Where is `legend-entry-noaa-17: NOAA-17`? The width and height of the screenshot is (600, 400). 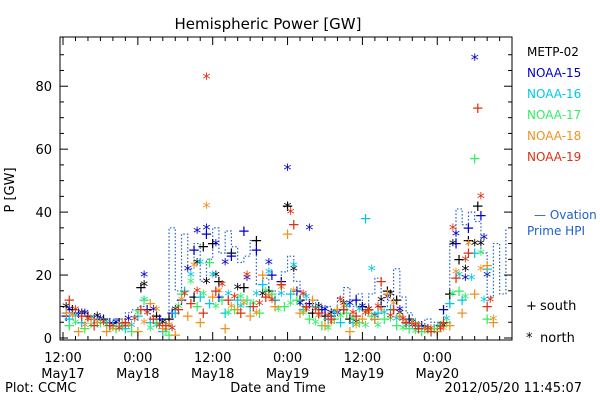
legend-entry-noaa-17: NOAA-17 is located at coordinates (554, 115).